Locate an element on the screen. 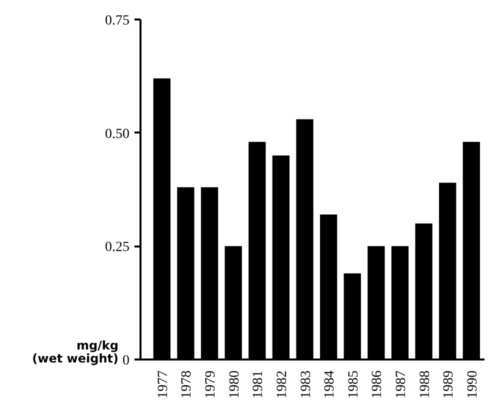  x-tick-label: 1979 is located at coordinates (211, 384).